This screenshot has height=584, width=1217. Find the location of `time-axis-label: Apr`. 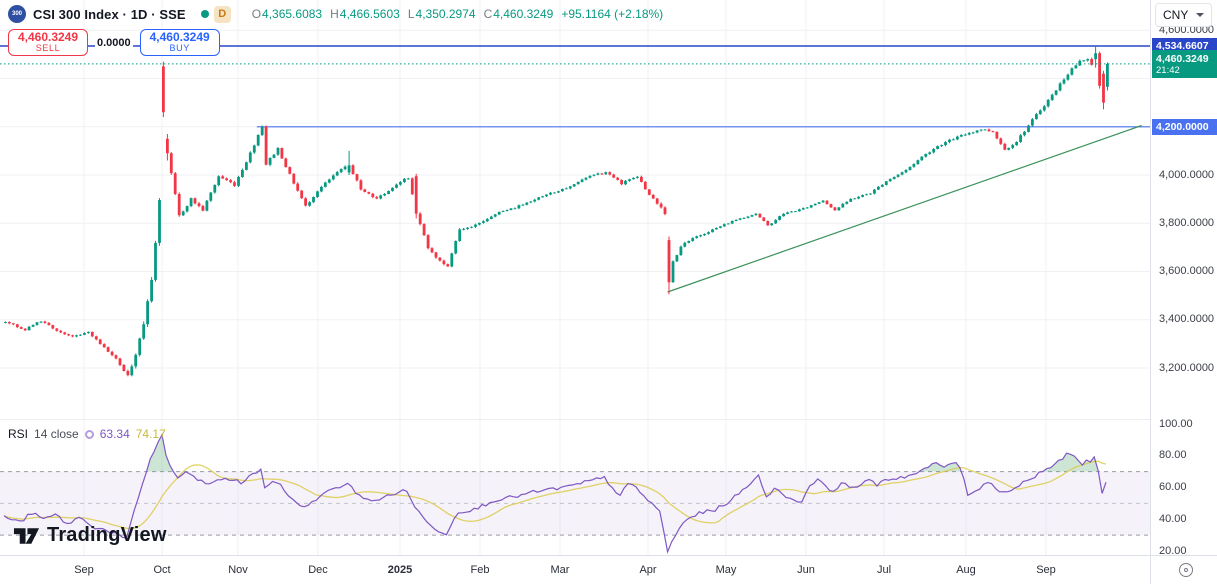

time-axis-label: Apr is located at coordinates (648, 570).